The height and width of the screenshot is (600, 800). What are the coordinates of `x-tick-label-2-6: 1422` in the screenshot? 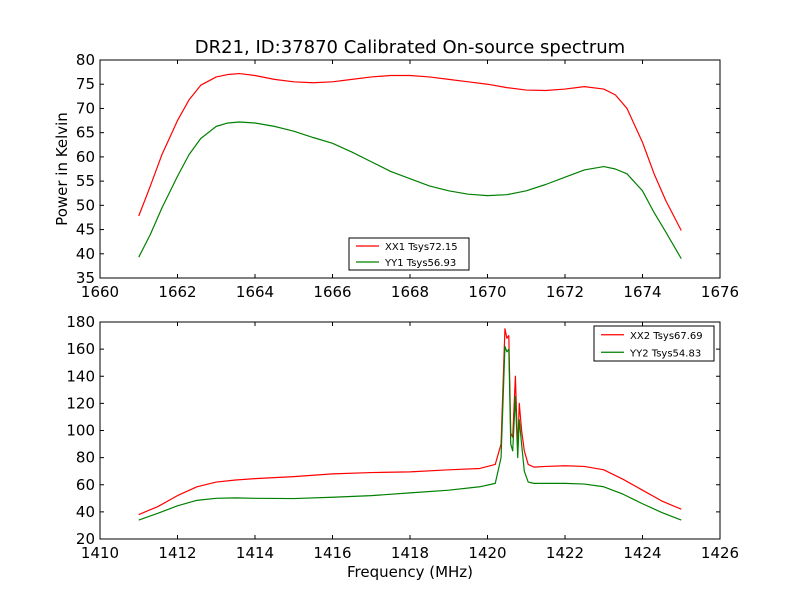 It's located at (565, 553).